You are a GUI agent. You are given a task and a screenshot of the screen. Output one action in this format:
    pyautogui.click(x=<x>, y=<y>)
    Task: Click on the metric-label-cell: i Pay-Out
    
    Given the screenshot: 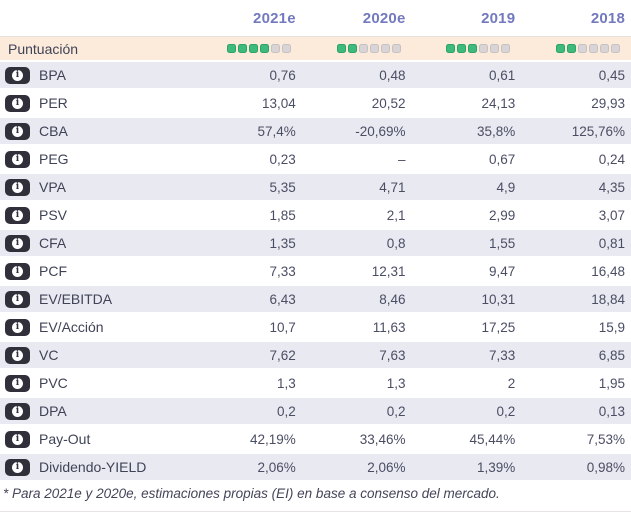 What is the action you would take?
    pyautogui.click(x=93, y=439)
    